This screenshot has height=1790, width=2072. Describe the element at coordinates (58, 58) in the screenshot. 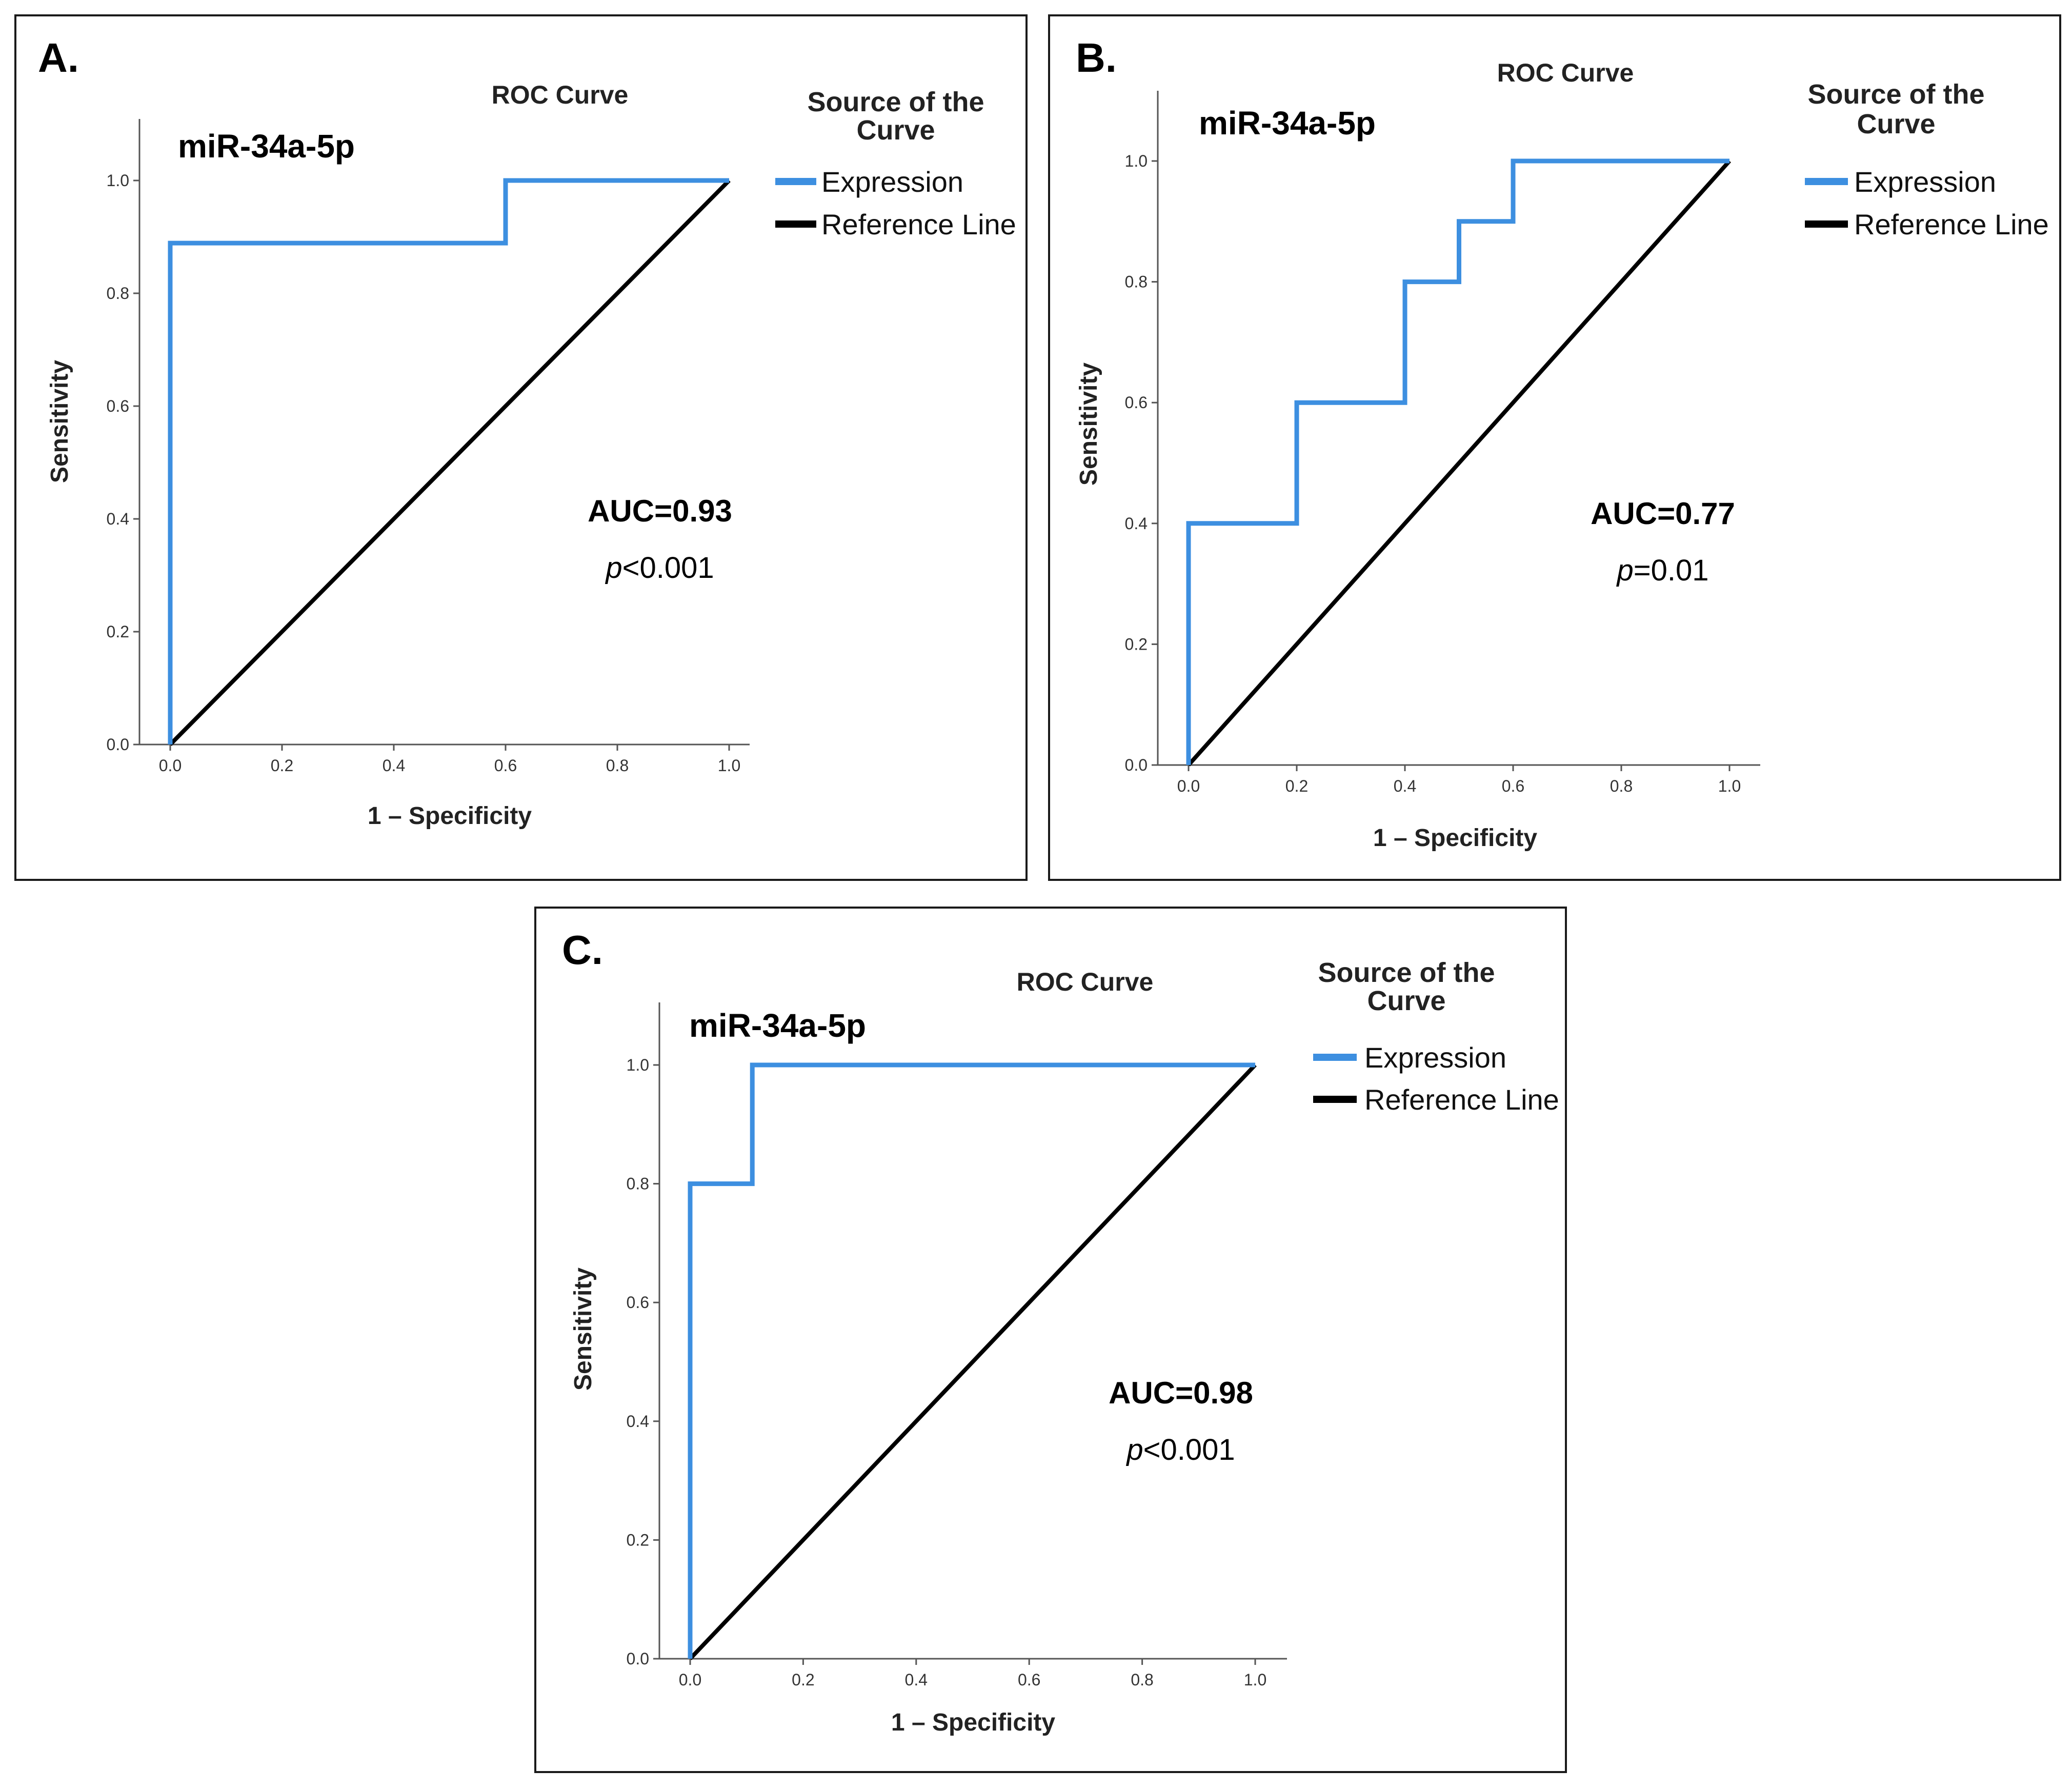

I see `panel-label: A.` at that location.